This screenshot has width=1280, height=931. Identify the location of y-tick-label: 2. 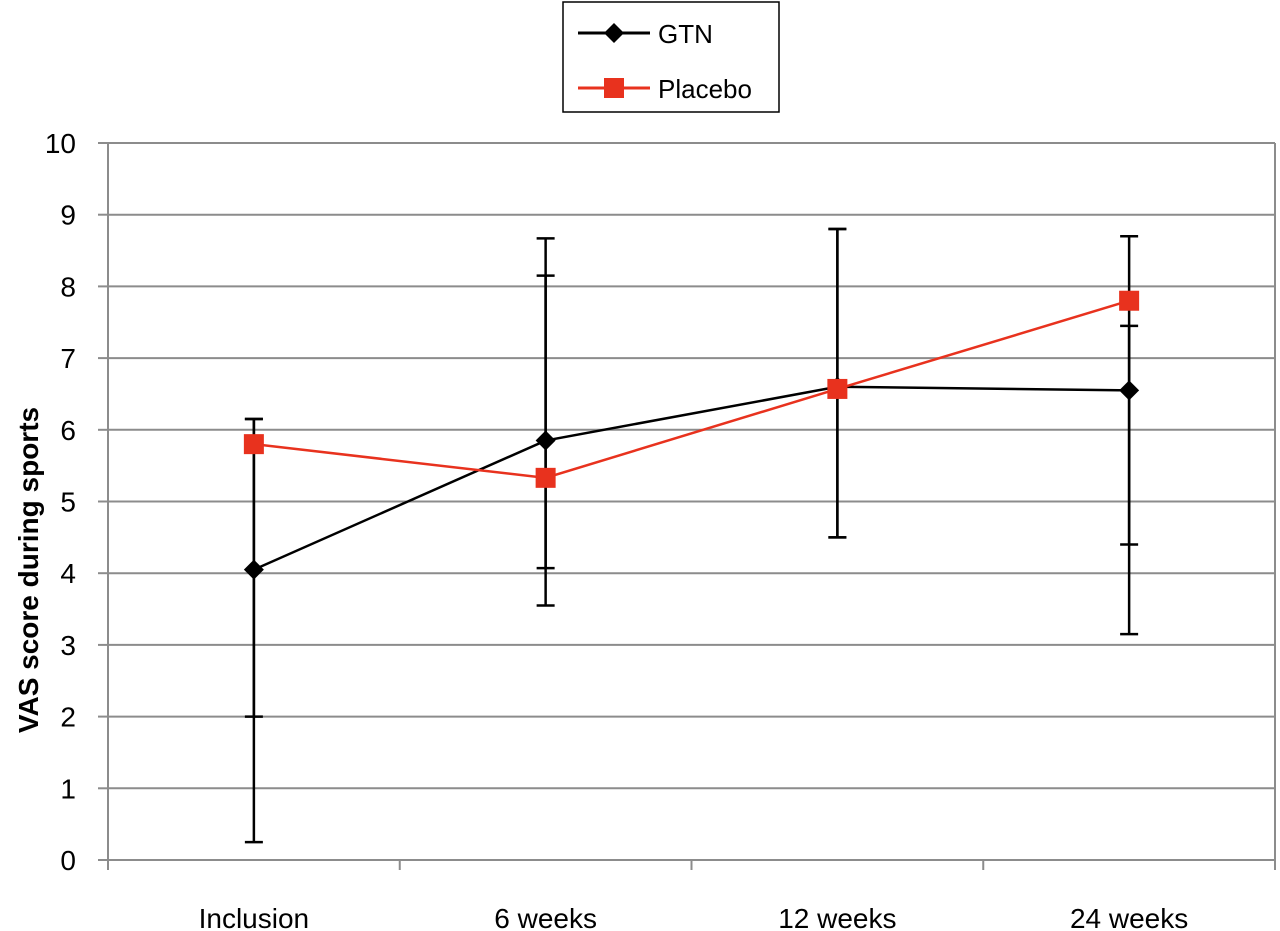
(68, 717).